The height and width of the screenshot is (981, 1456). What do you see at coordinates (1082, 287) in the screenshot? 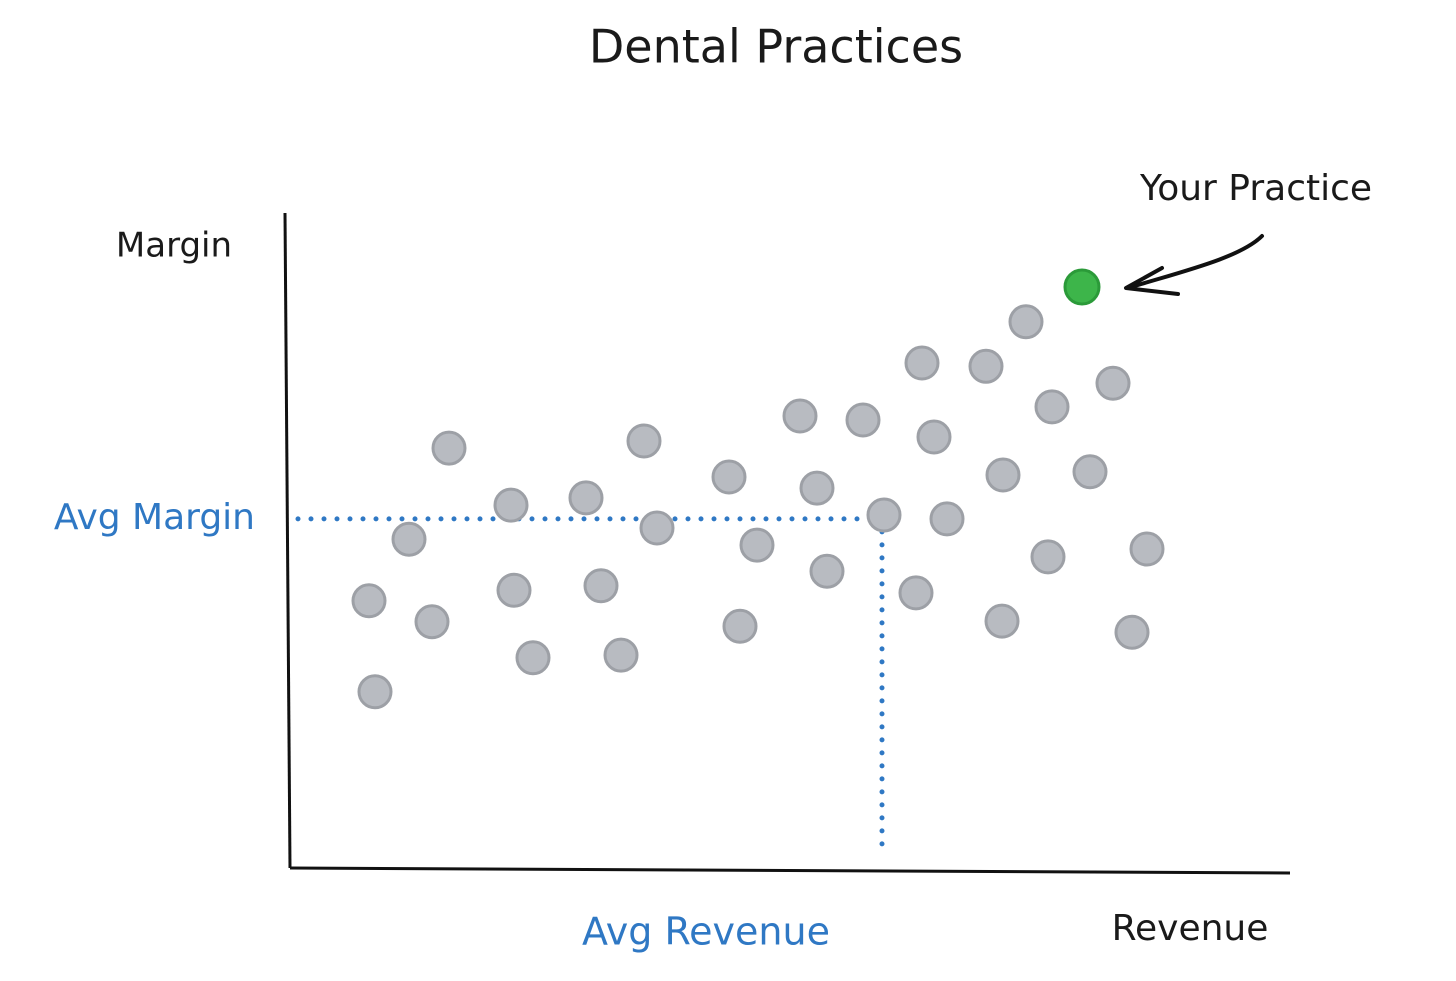
I see `highlight-point` at bounding box center [1082, 287].